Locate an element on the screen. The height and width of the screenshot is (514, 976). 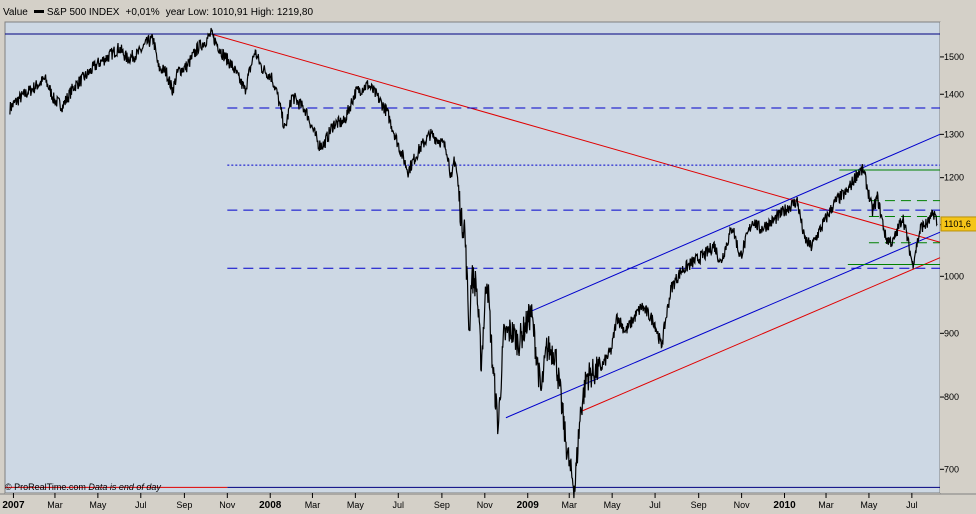
copyright-icon: © is located at coordinates (8, 487).